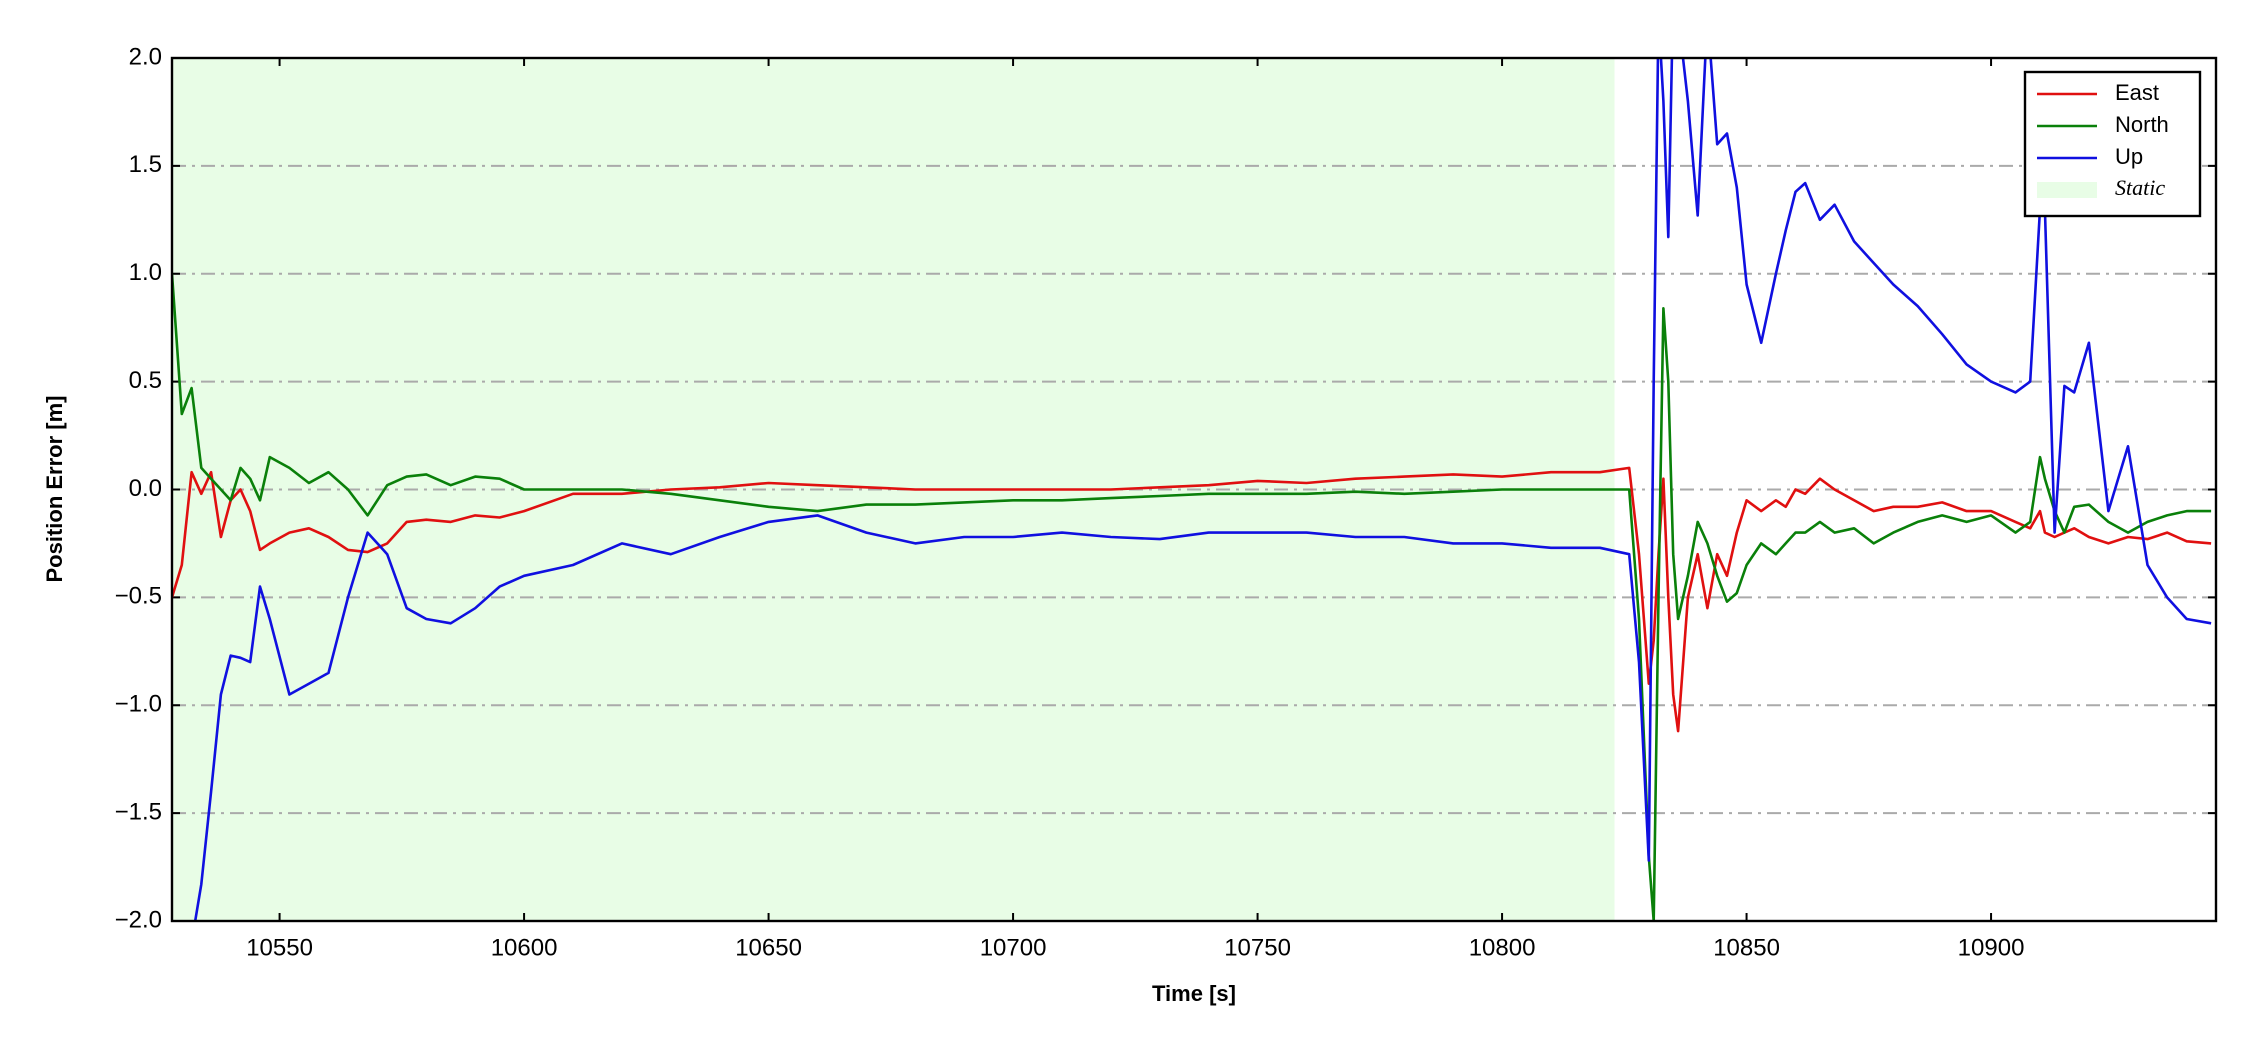 This screenshot has height=1050, width=2250. What do you see at coordinates (145, 56) in the screenshot?
I see `y-tick-label: 2.0` at bounding box center [145, 56].